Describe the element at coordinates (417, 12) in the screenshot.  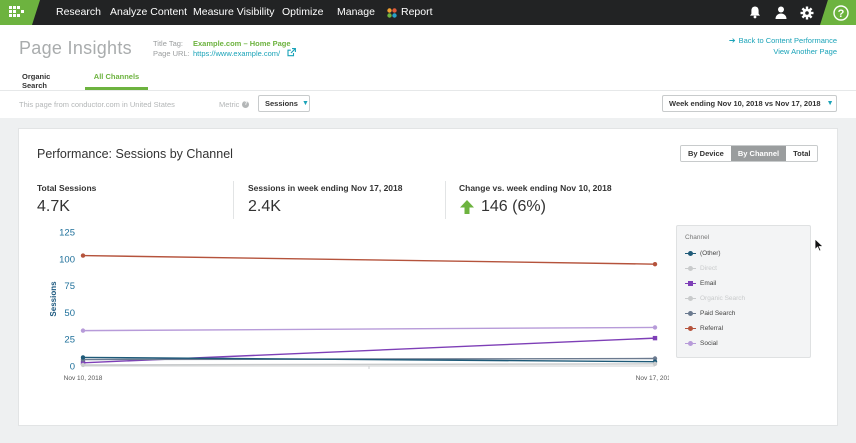
I see `nav-report-label: Report` at that location.